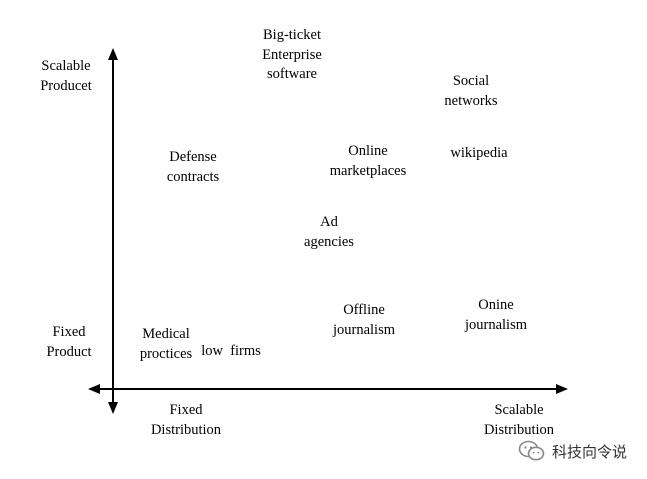 The height and width of the screenshot is (479, 647). I want to click on watermark: 科技向令说, so click(572, 451).